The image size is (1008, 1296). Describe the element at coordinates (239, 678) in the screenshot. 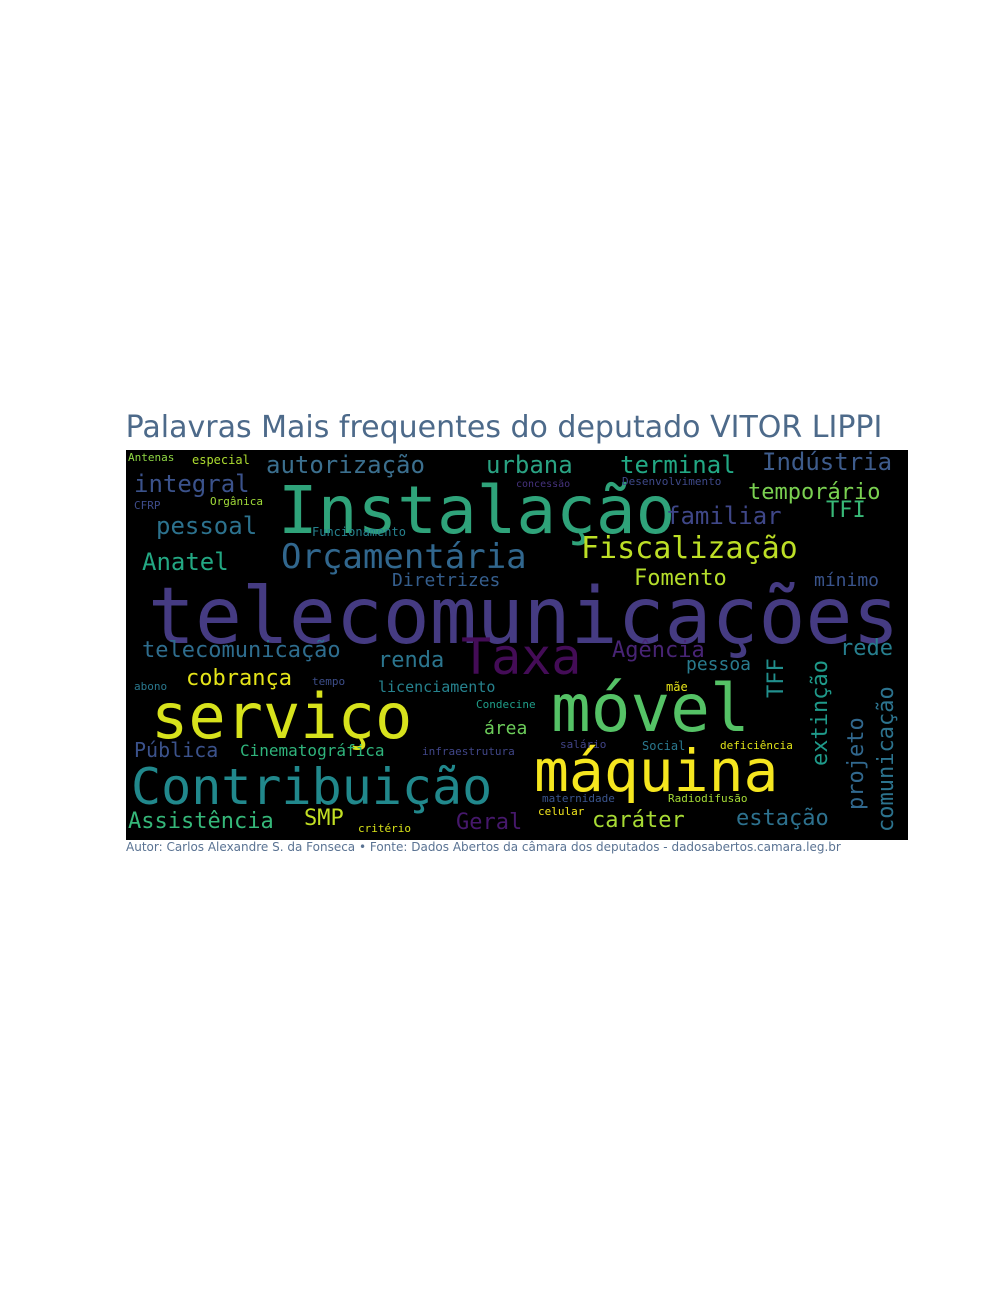

I see `word-28: cobrança` at that location.